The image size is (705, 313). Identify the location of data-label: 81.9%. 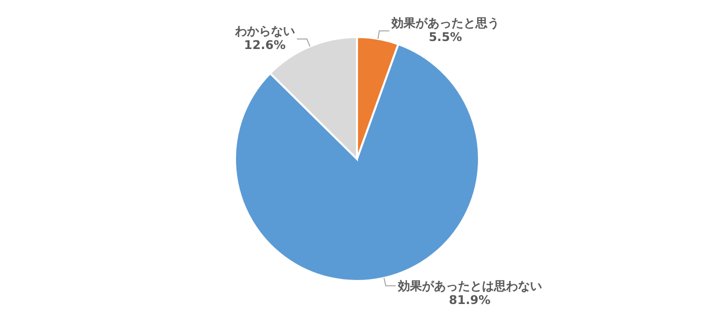
(469, 299).